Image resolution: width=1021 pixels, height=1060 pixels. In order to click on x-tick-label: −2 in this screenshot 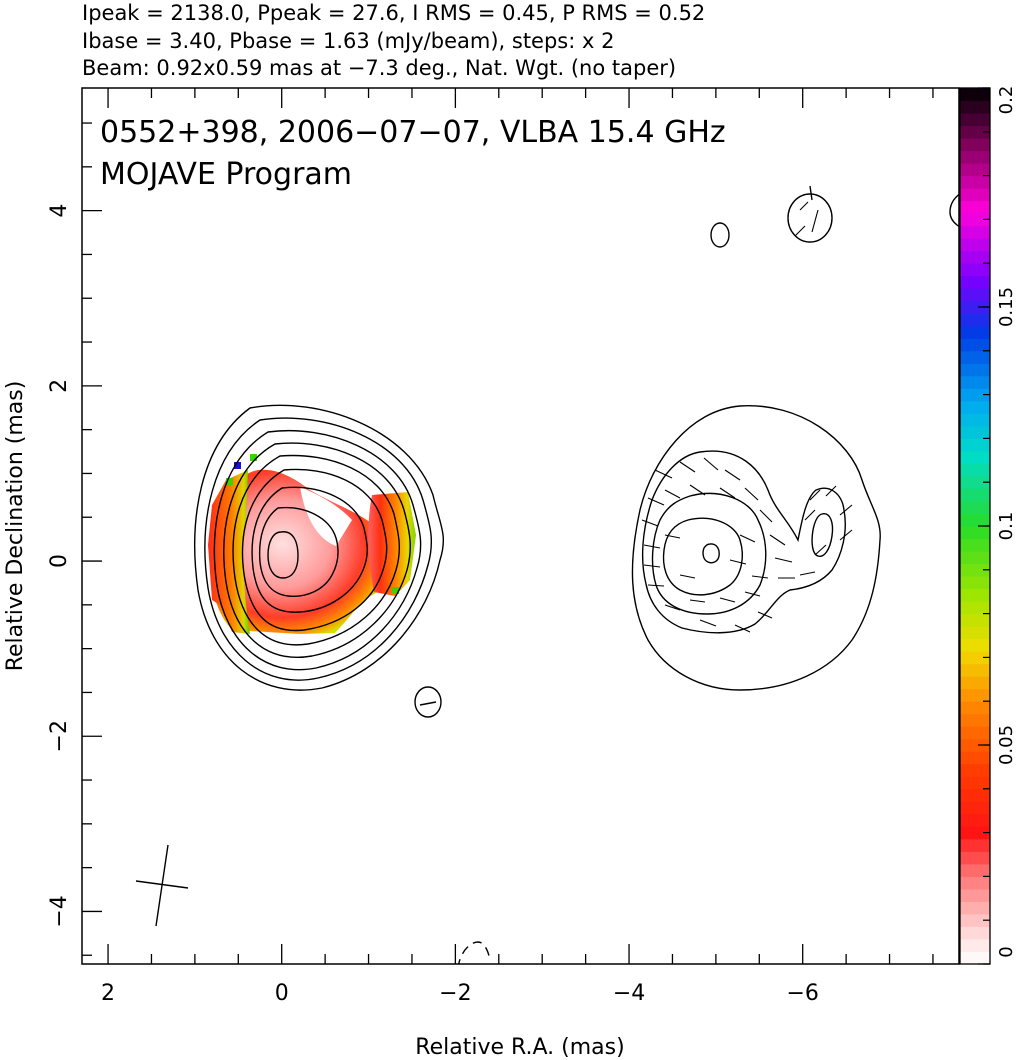, I will do `click(455, 993)`.